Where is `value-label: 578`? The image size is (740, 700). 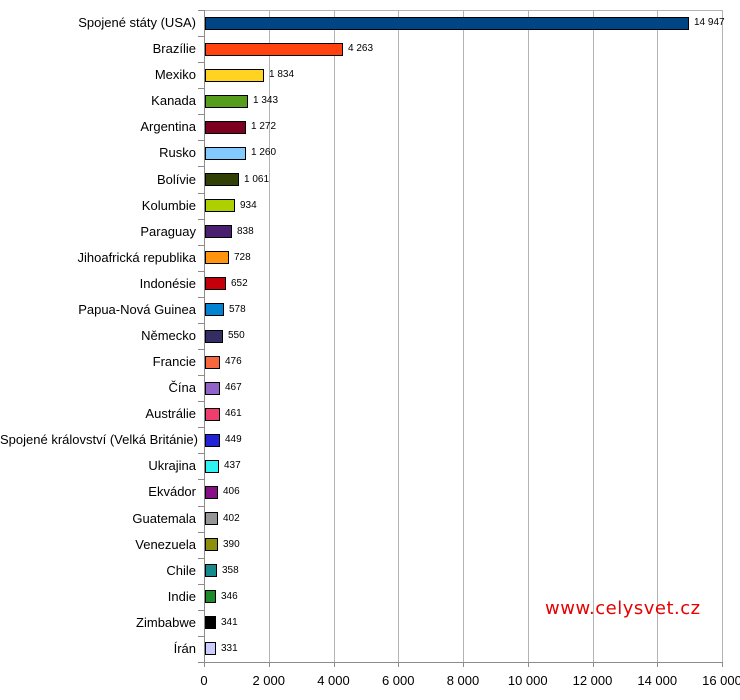 value-label: 578 is located at coordinates (237, 309).